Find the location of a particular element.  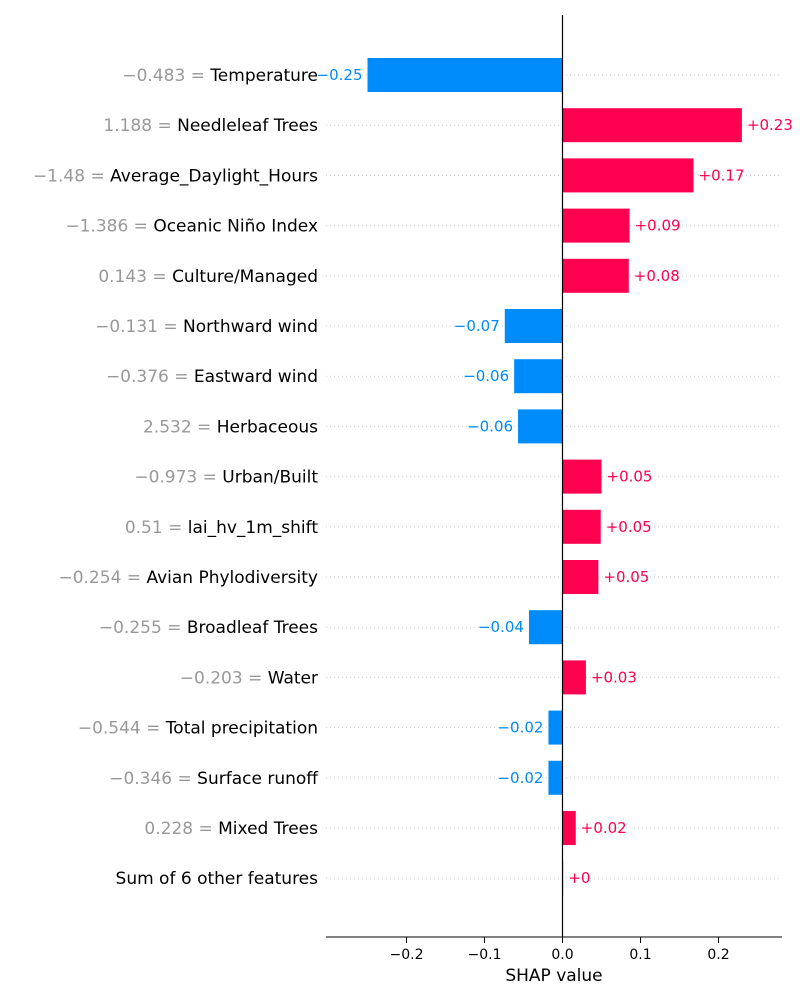

value-label: +0.03 is located at coordinates (614, 677).